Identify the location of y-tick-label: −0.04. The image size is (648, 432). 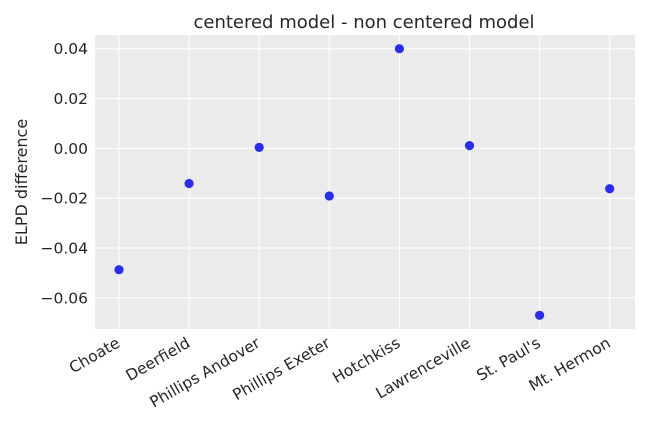
(65, 249).